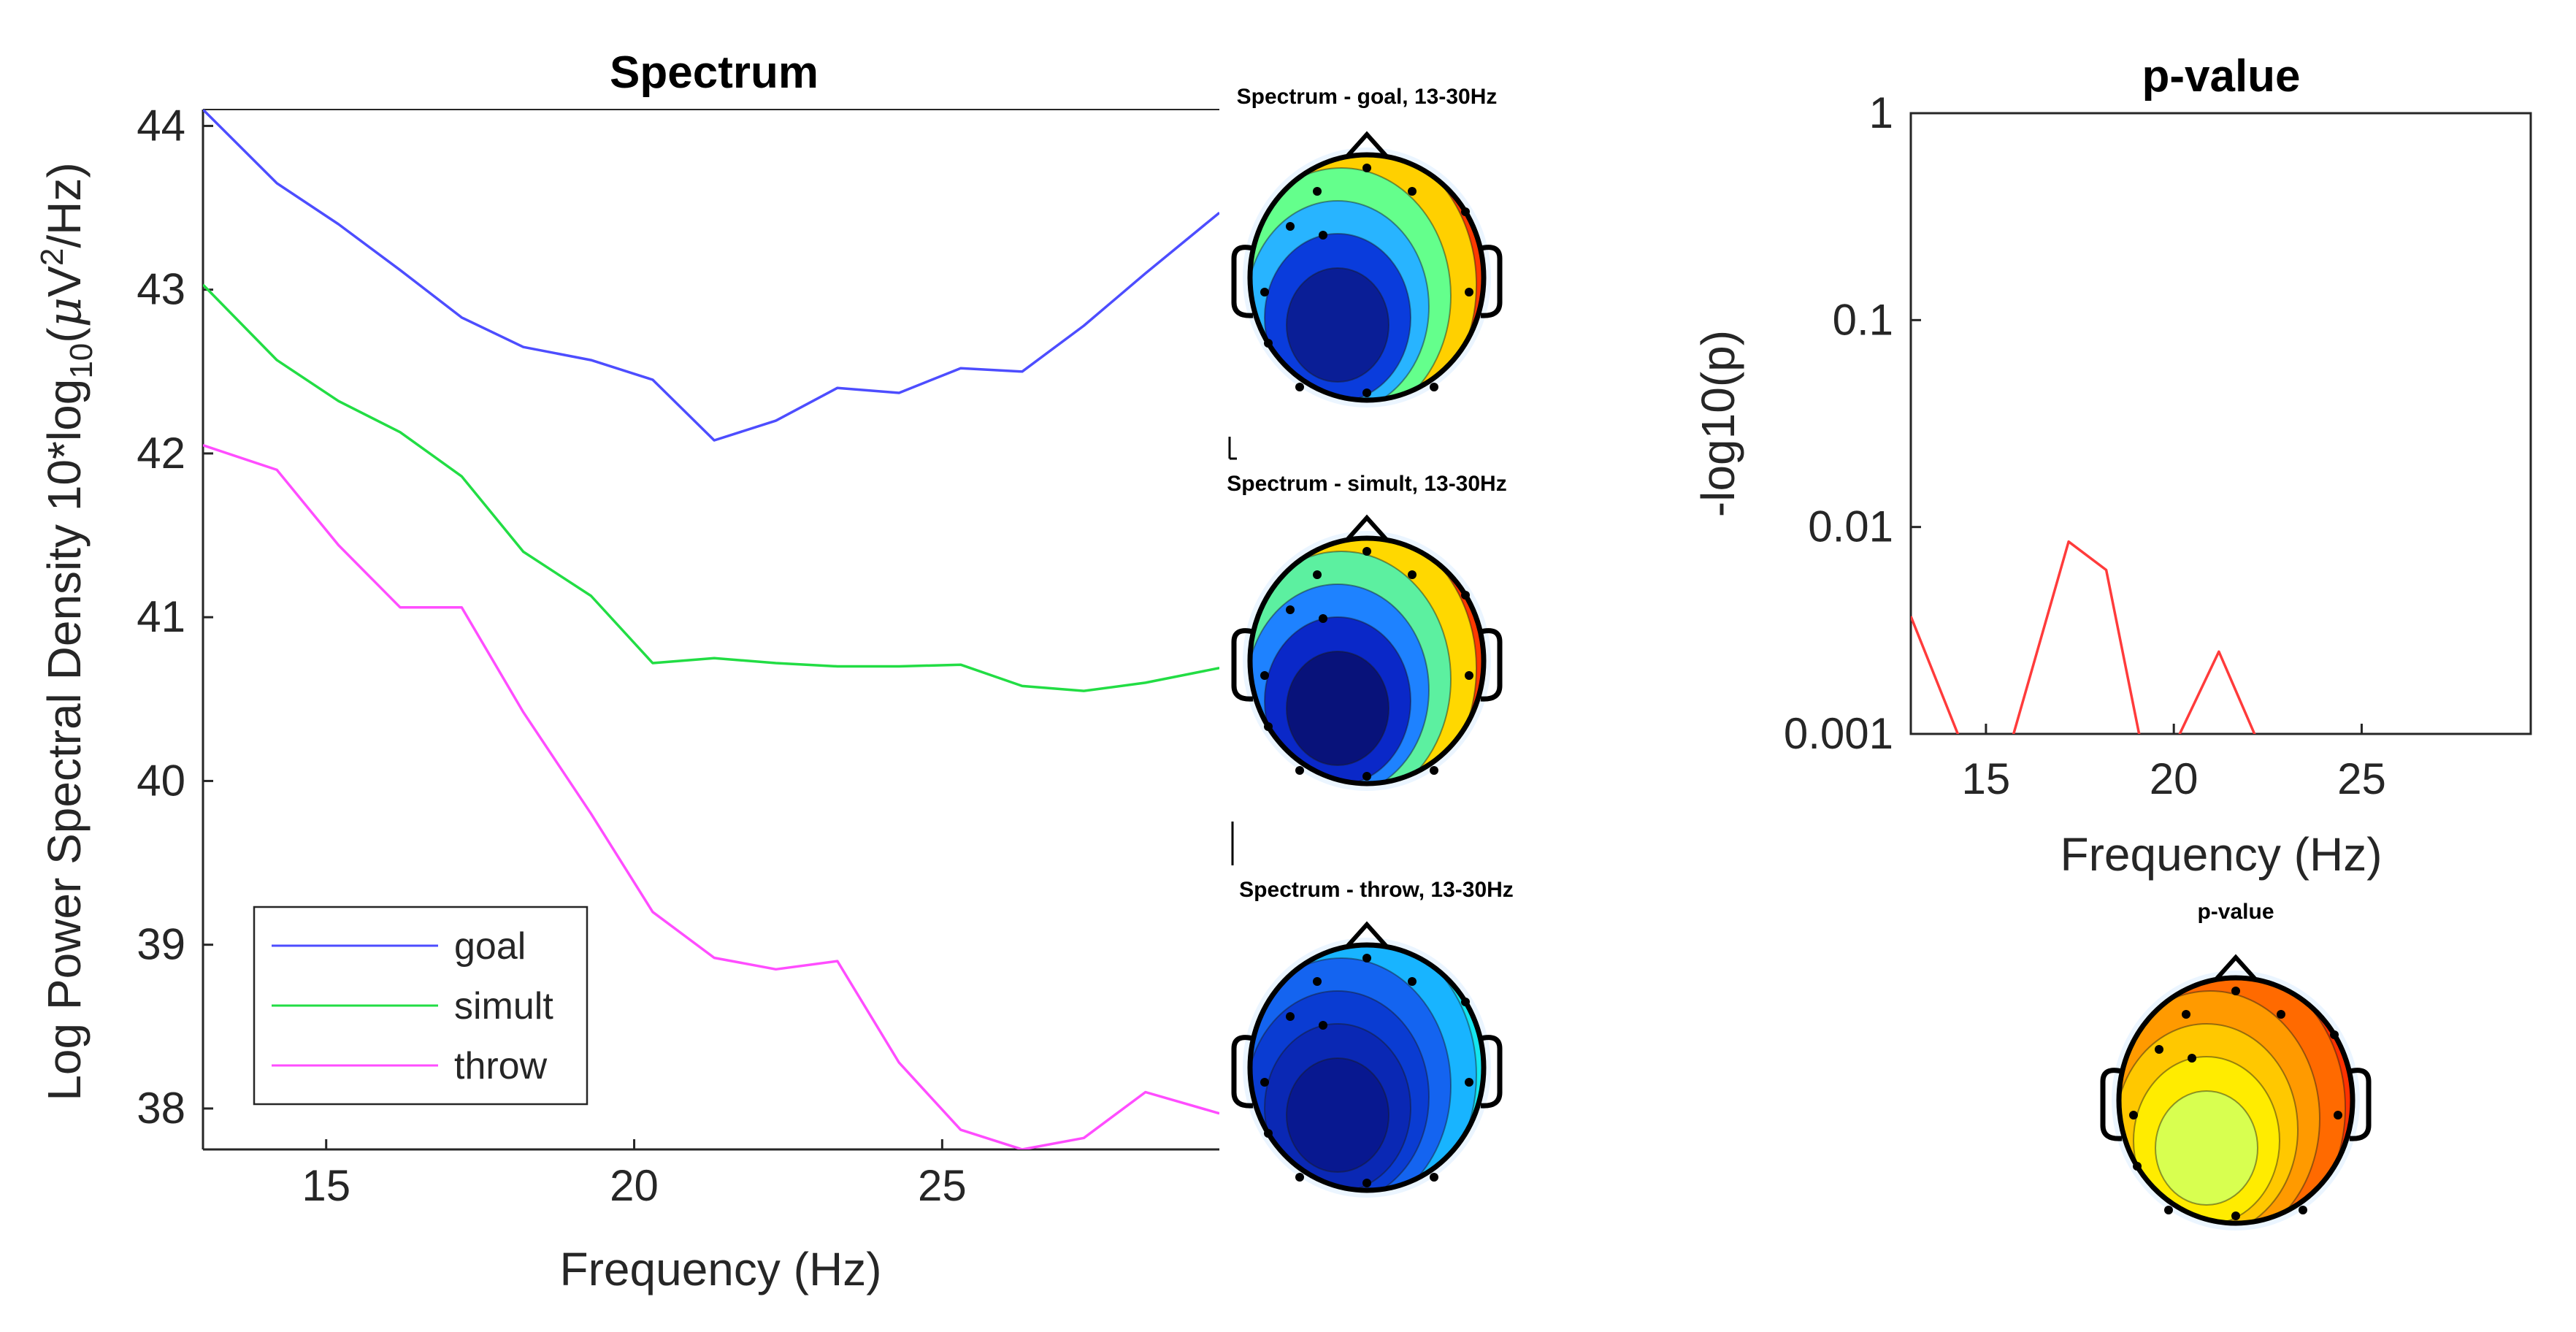  I want to click on pvalue-y-tick-label: 1, so click(1881, 112).